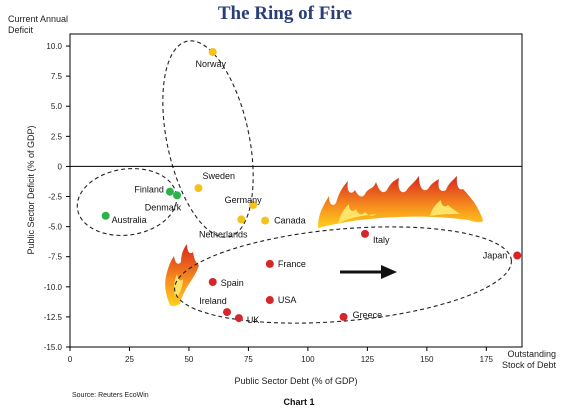 The width and height of the screenshot is (579, 412). Describe the element at coordinates (298, 402) in the screenshot. I see `chart-caption: Chart 1` at that location.